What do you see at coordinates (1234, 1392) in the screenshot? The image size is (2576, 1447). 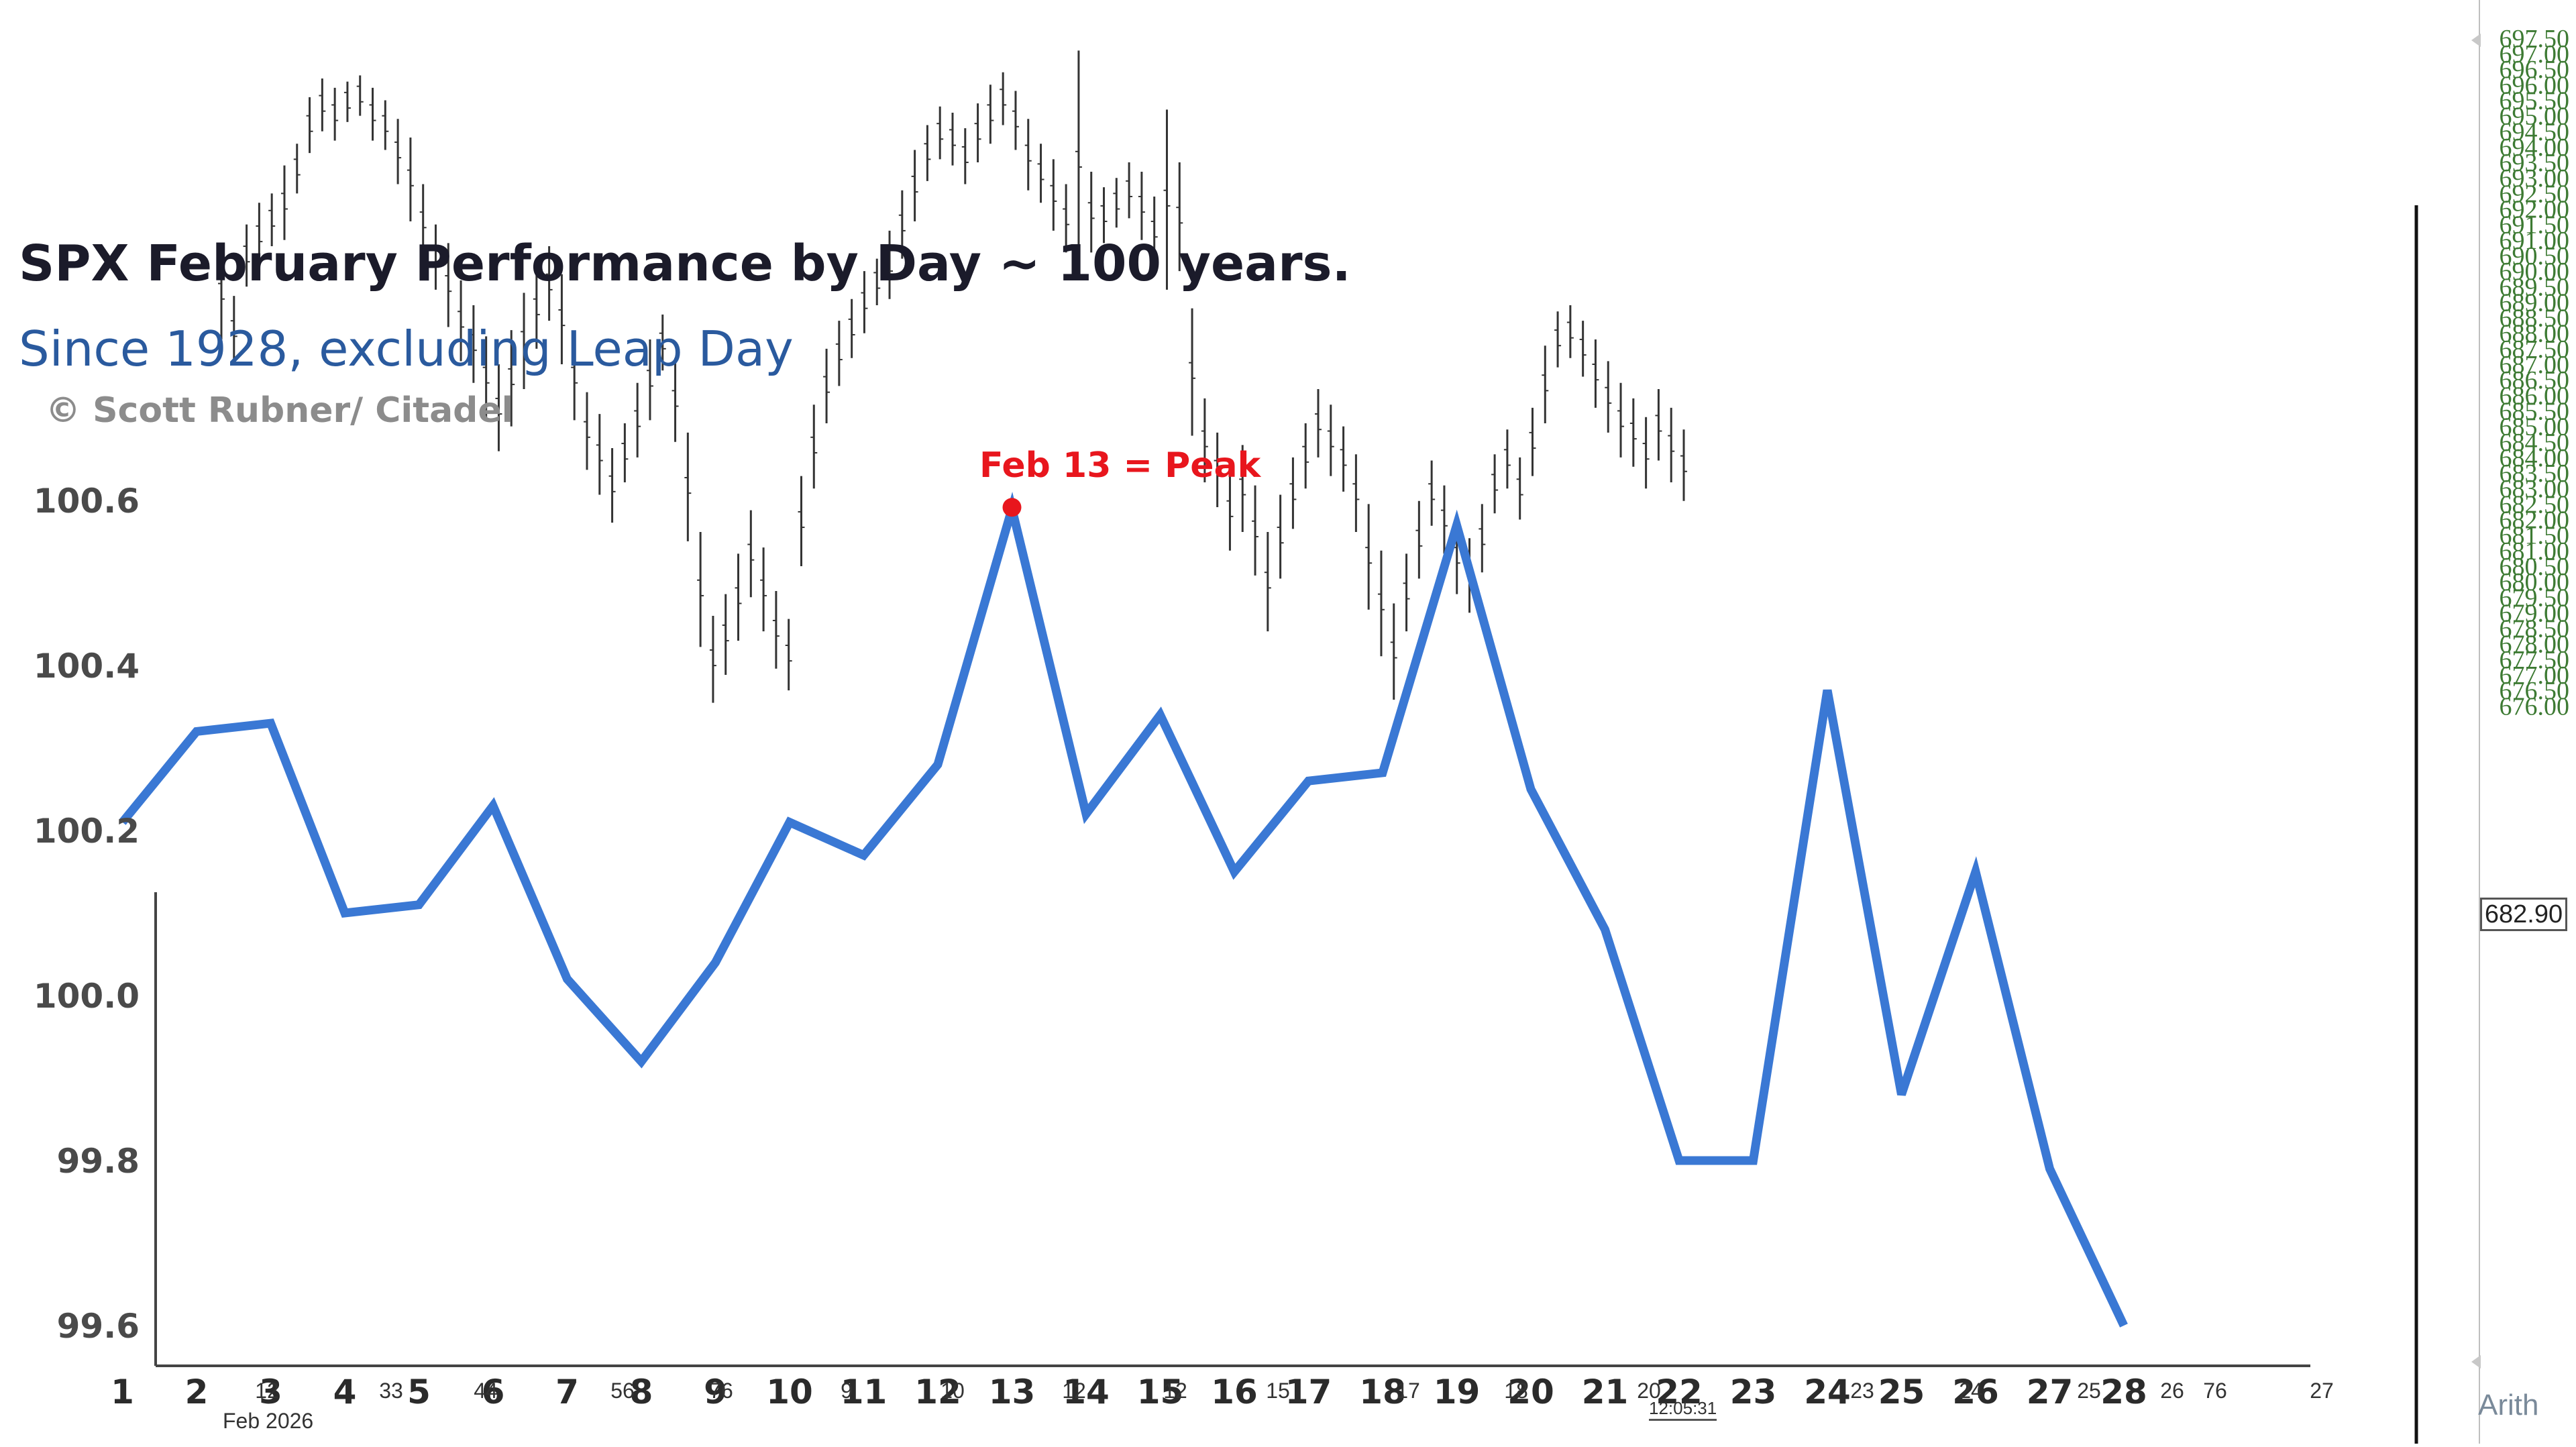 I see `x-tick-label: 16` at bounding box center [1234, 1392].